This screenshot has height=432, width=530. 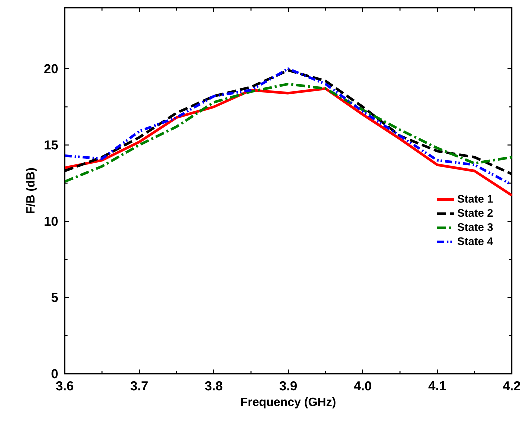 I want to click on x-axis-title: Frequency (GHz), so click(x=288, y=403).